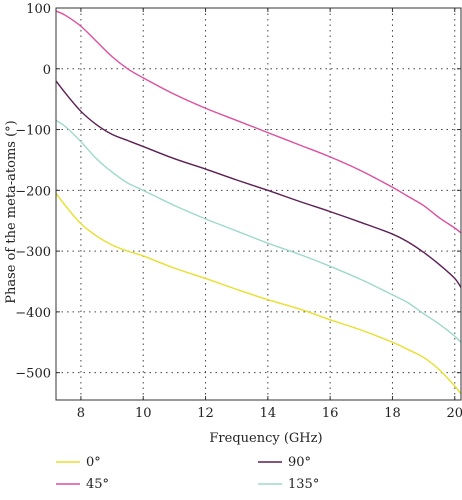 Image resolution: width=462 pixels, height=500 pixels. What do you see at coordinates (143, 413) in the screenshot?
I see `x-tick-label: 10` at bounding box center [143, 413].